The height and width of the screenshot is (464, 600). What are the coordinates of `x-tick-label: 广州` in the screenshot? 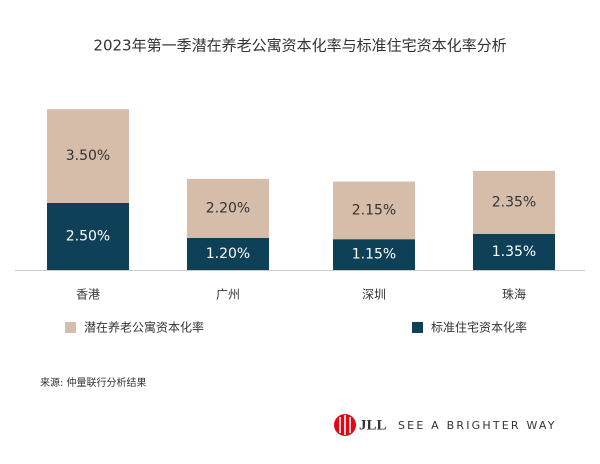 It's located at (228, 295).